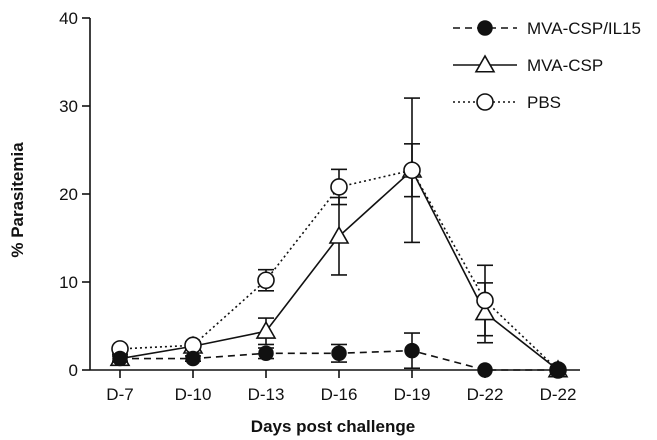 Image resolution: width=657 pixels, height=440 pixels. I want to click on y-tick-label: 30, so click(68, 106).